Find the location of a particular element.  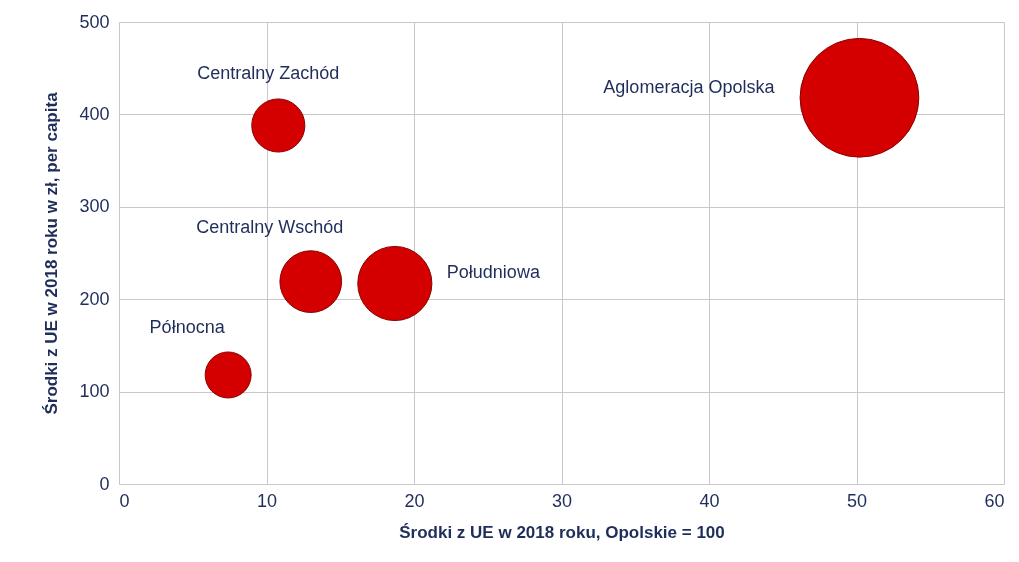

y-tick-label: 0 is located at coordinates (104, 483).